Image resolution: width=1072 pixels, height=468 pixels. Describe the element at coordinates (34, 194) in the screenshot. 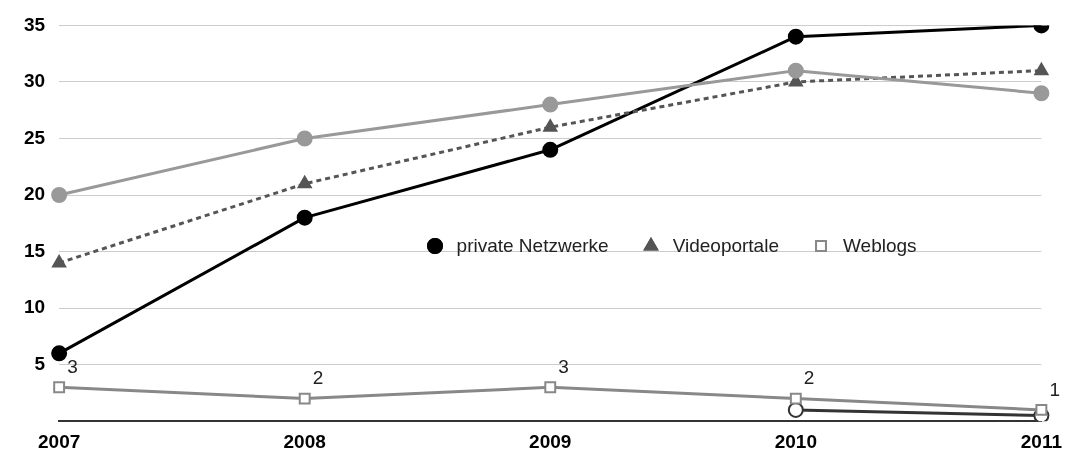

I see `y-tick-label: 20` at that location.